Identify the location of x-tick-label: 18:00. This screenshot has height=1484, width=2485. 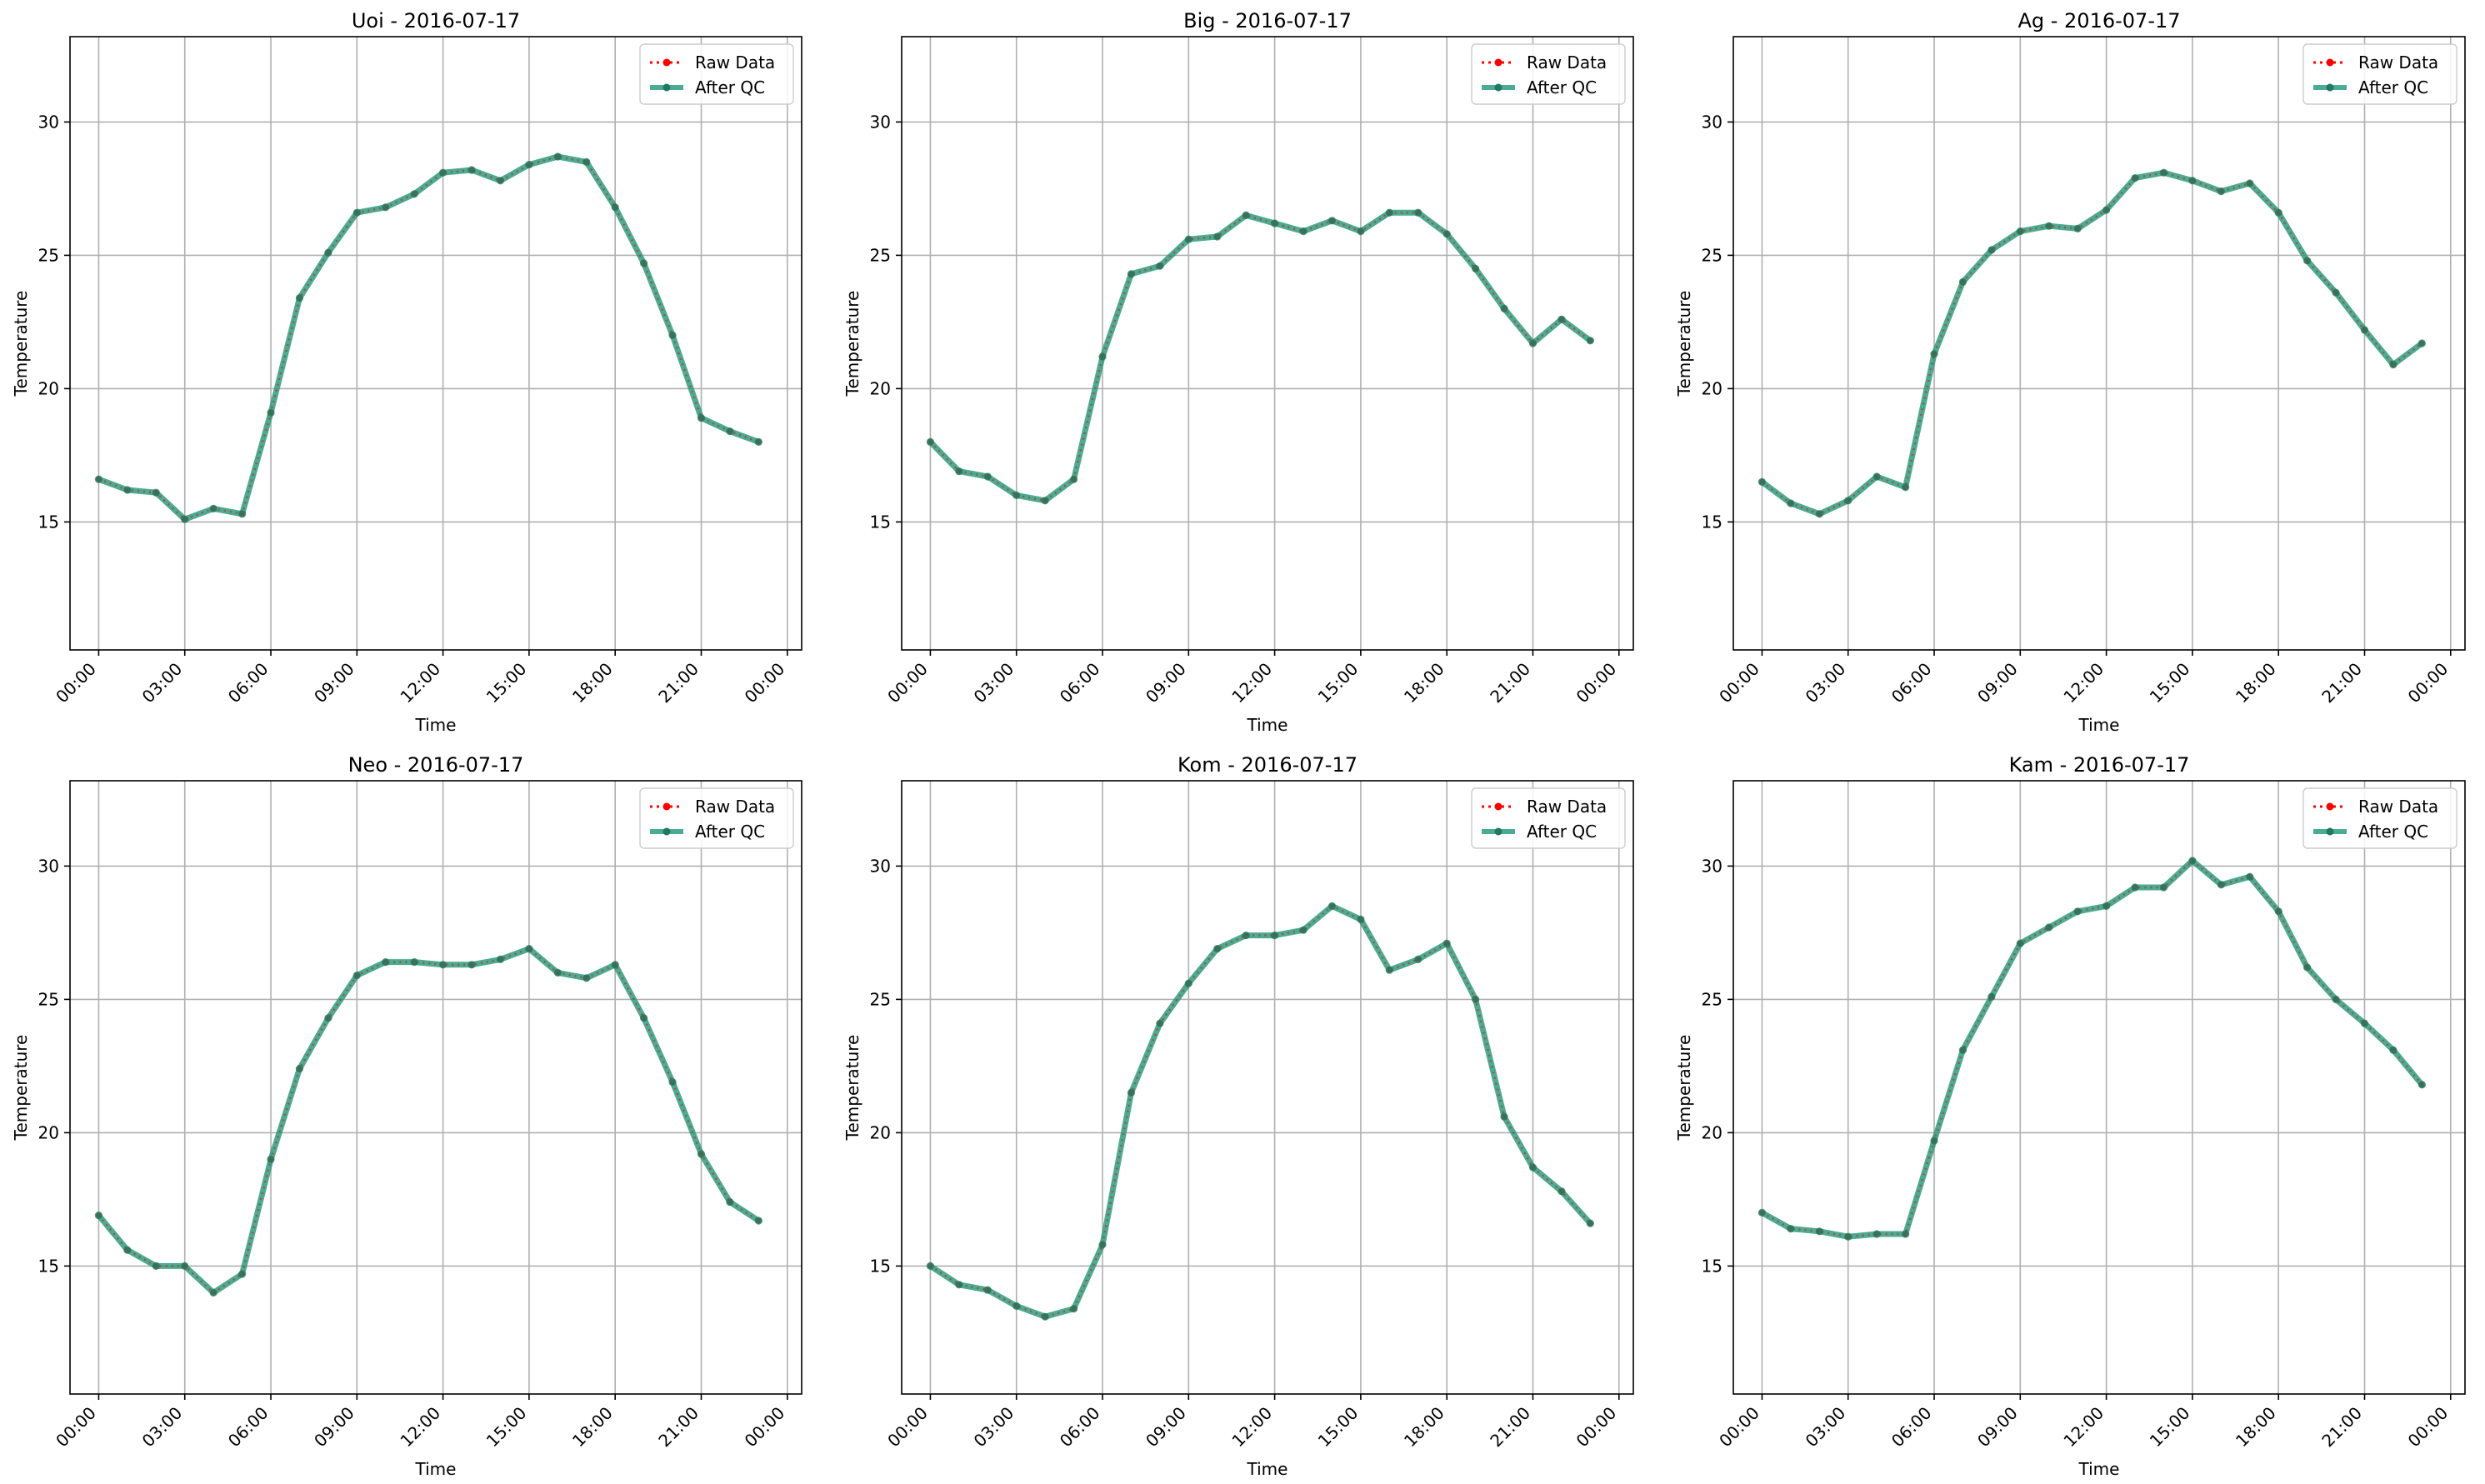
(1424, 1427).